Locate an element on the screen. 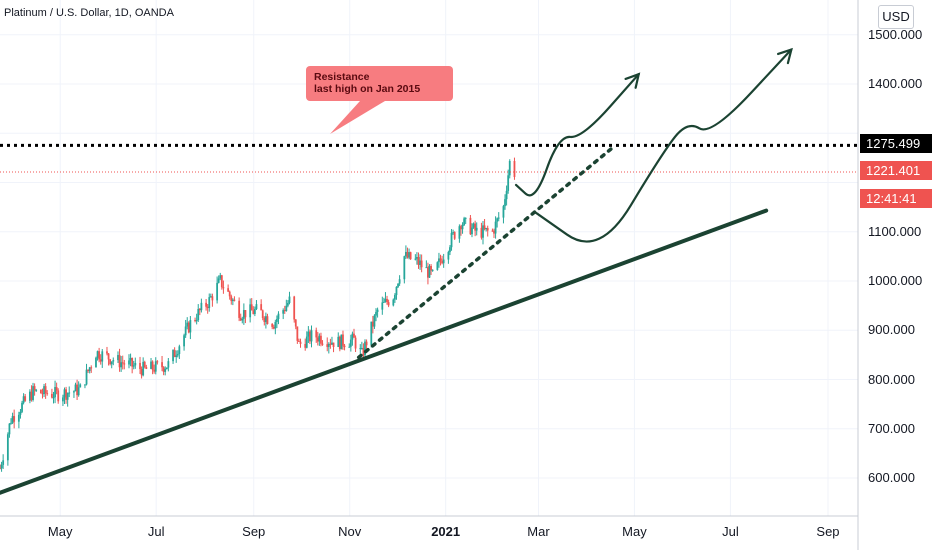 The image size is (932, 550). resistance-annotation: Resistance last high on Jan 2015 is located at coordinates (379, 83).